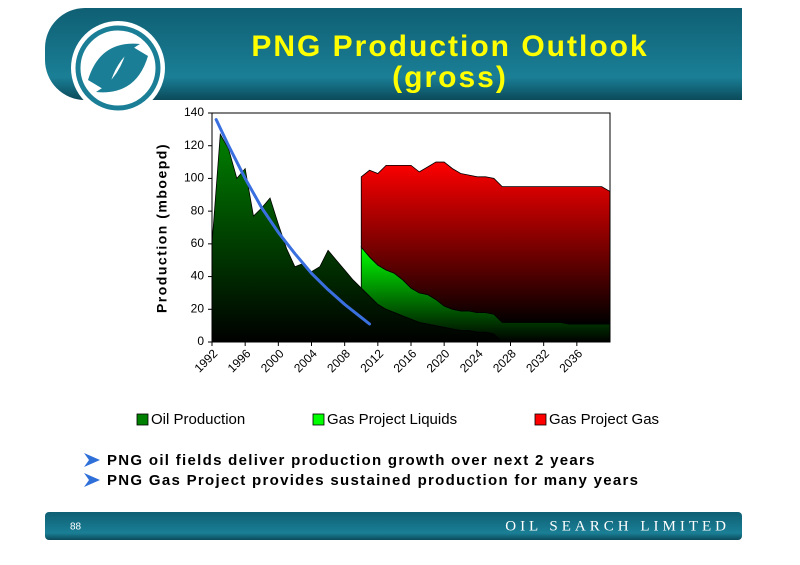 The height and width of the screenshot is (565, 800). What do you see at coordinates (194, 145) in the screenshot?
I see `y-tick-label: 120` at bounding box center [194, 145].